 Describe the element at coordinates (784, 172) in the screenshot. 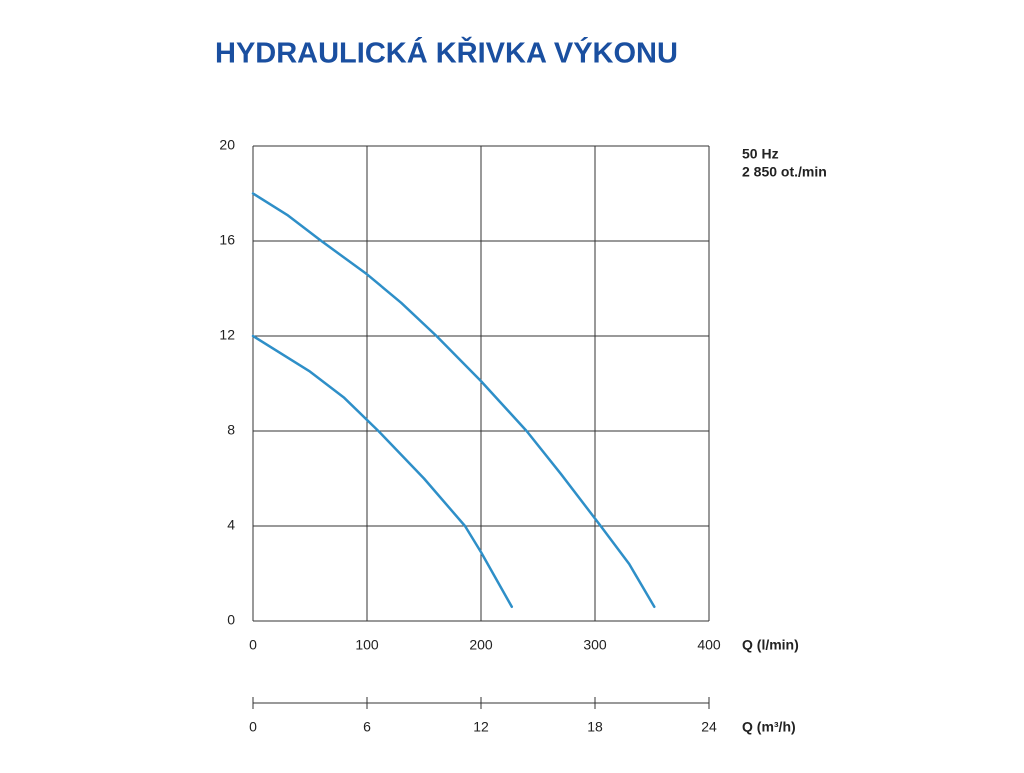

I see `annotation: 2 850 ot./min` at that location.